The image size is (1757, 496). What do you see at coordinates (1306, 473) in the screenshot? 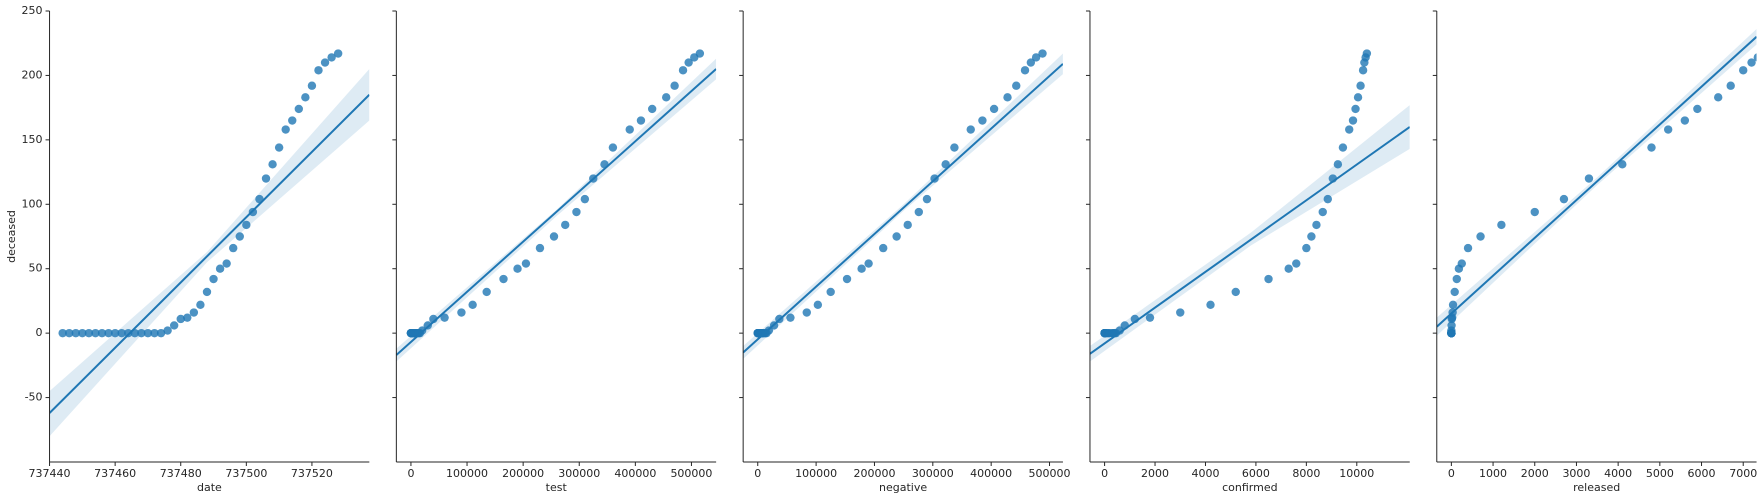
I see `x-tick-label: 8000` at bounding box center [1306, 473].